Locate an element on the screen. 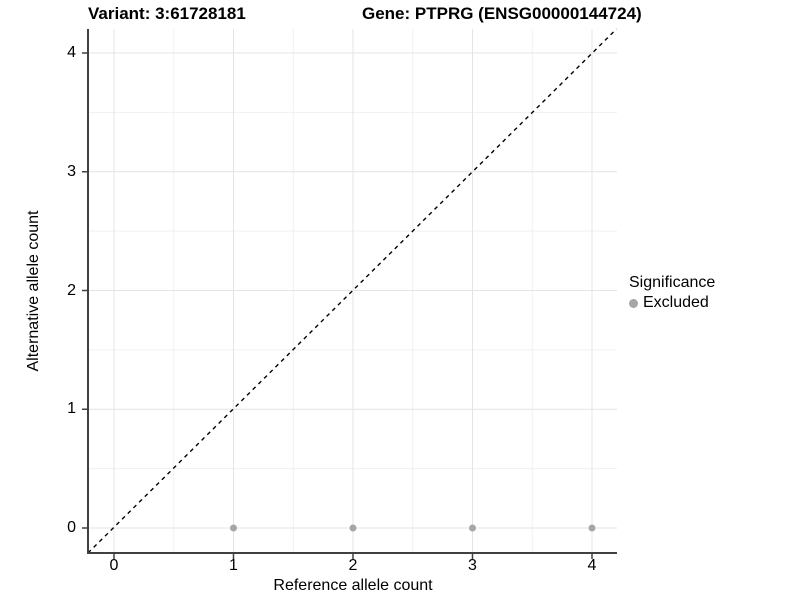 The height and width of the screenshot is (600, 800). x-tick-label: 3 is located at coordinates (472, 565).